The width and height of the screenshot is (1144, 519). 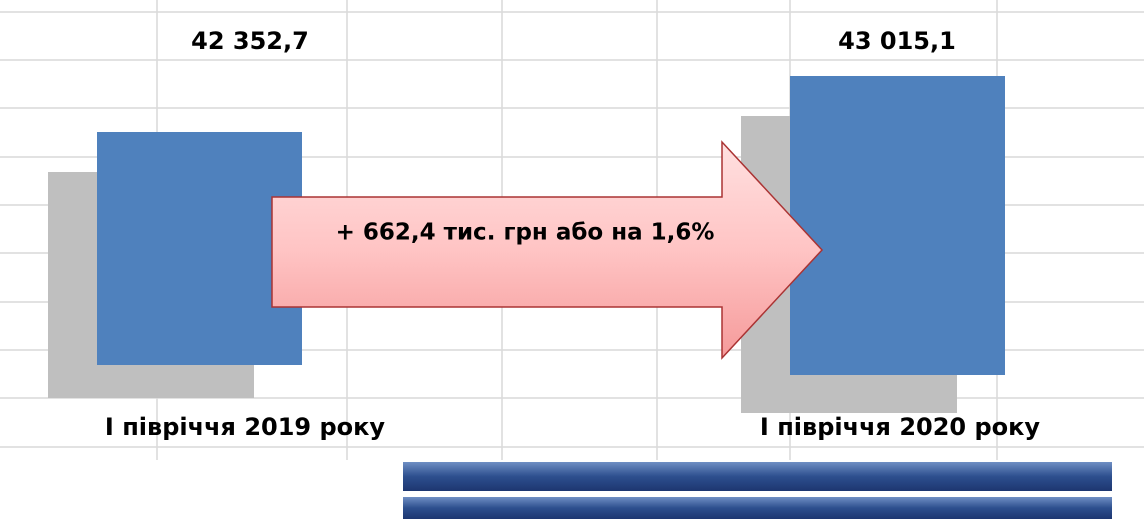 What do you see at coordinates (250, 41) in the screenshot?
I see `value-label: 42 352,7` at bounding box center [250, 41].